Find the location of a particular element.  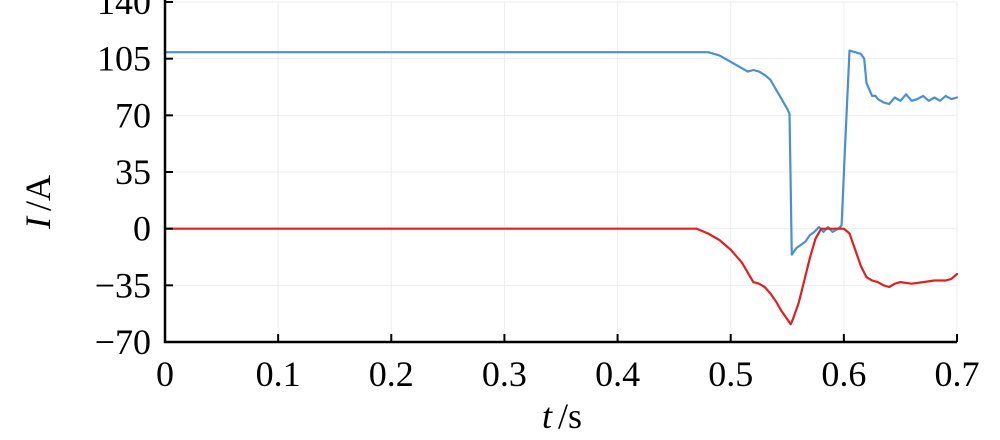

x-tick-label: 0.3 is located at coordinates (504, 374).